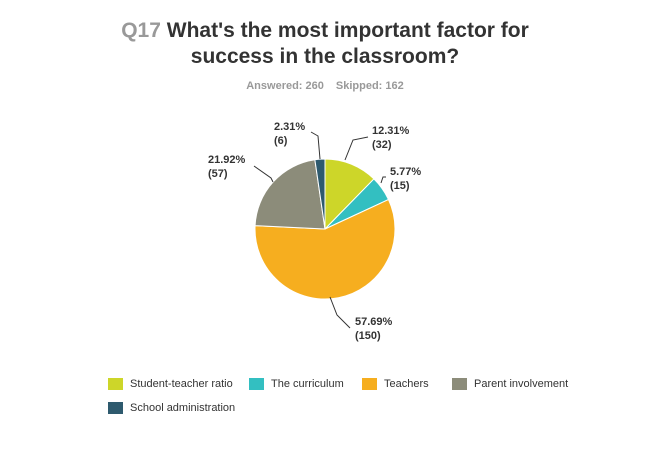  What do you see at coordinates (181, 384) in the screenshot?
I see `legend-label: Student-teacher ratio` at bounding box center [181, 384].